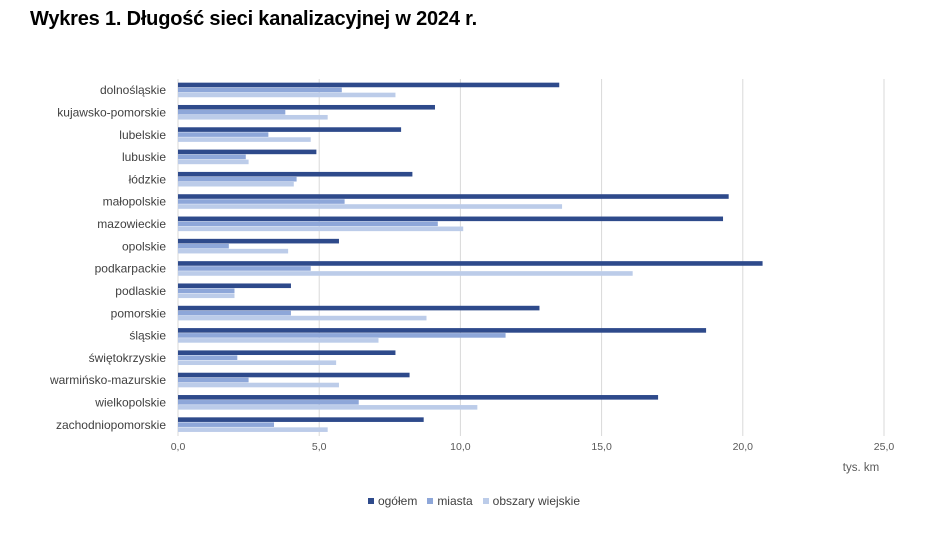 Image resolution: width=948 pixels, height=542 pixels. I want to click on legend-swatch-ogolem, so click(370, 501).